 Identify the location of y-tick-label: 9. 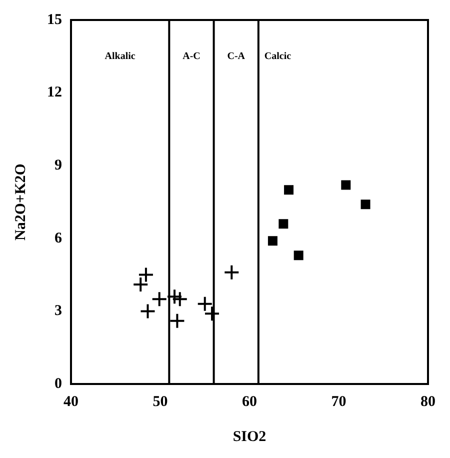
(58, 165).